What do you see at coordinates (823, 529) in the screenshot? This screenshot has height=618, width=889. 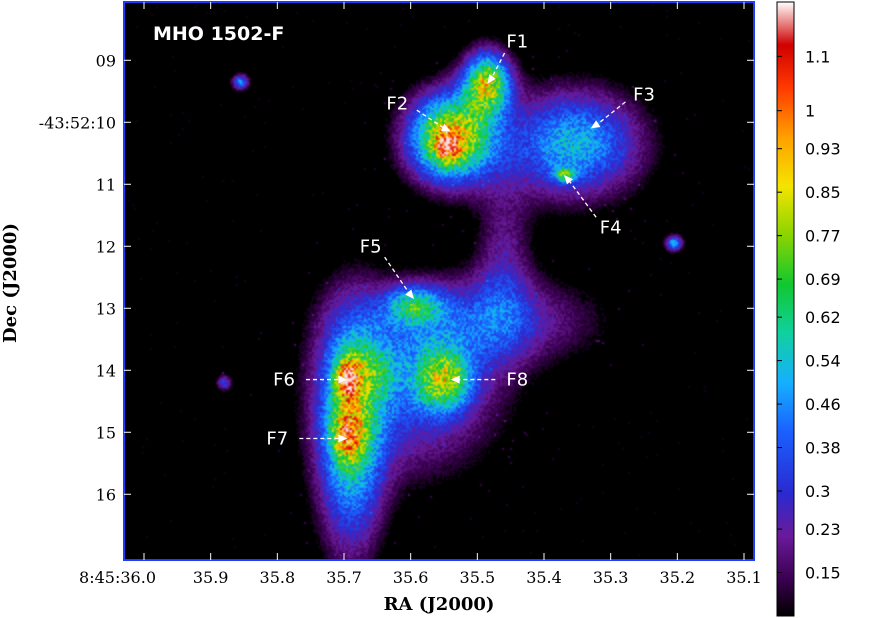 I see `colorbar-tick-label: 0.23` at bounding box center [823, 529].